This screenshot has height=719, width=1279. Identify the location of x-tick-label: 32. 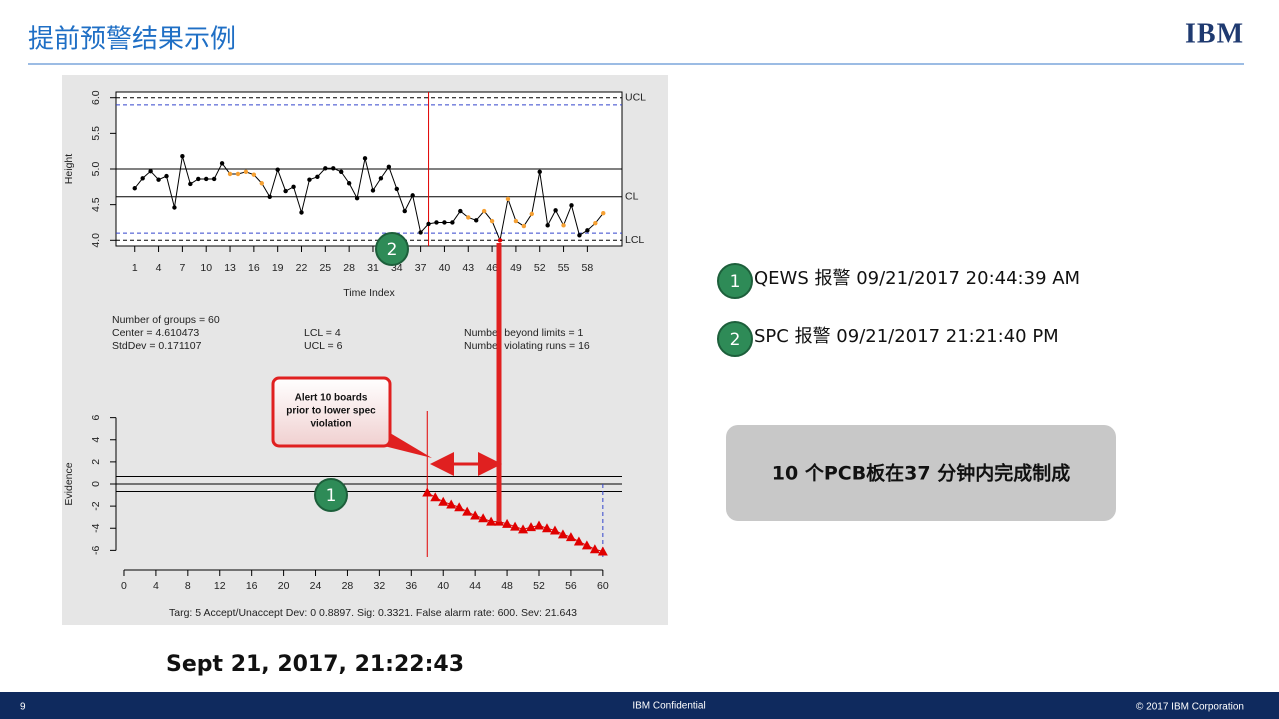
(380, 586).